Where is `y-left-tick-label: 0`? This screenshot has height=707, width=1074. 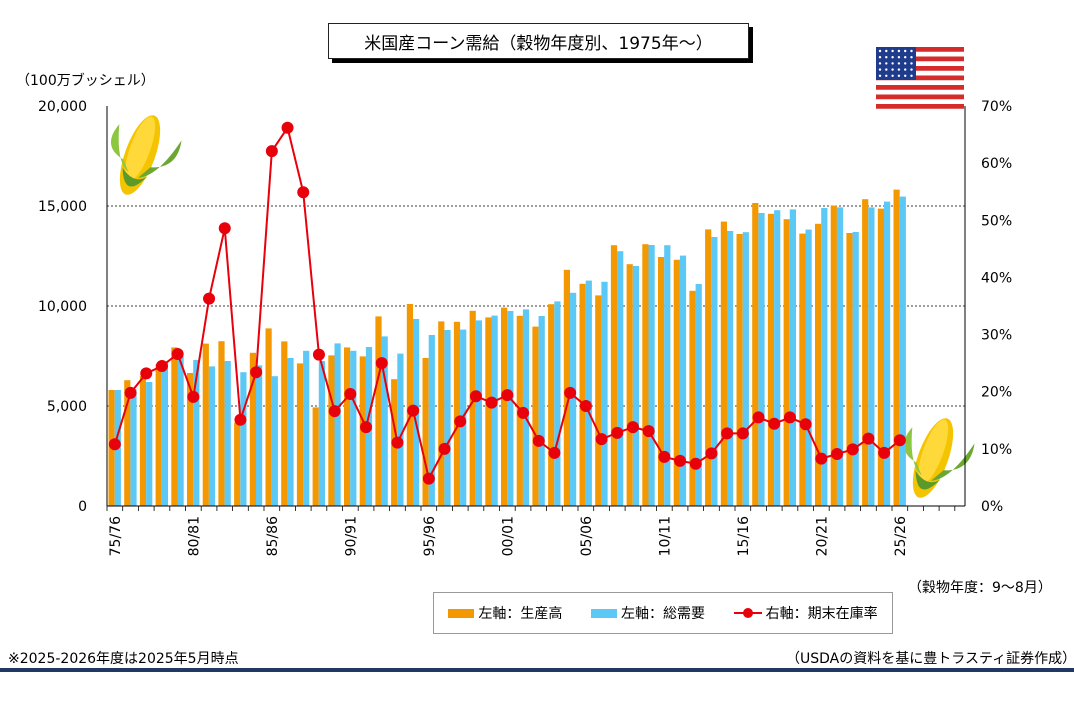
y-left-tick-label: 0 is located at coordinates (82, 507).